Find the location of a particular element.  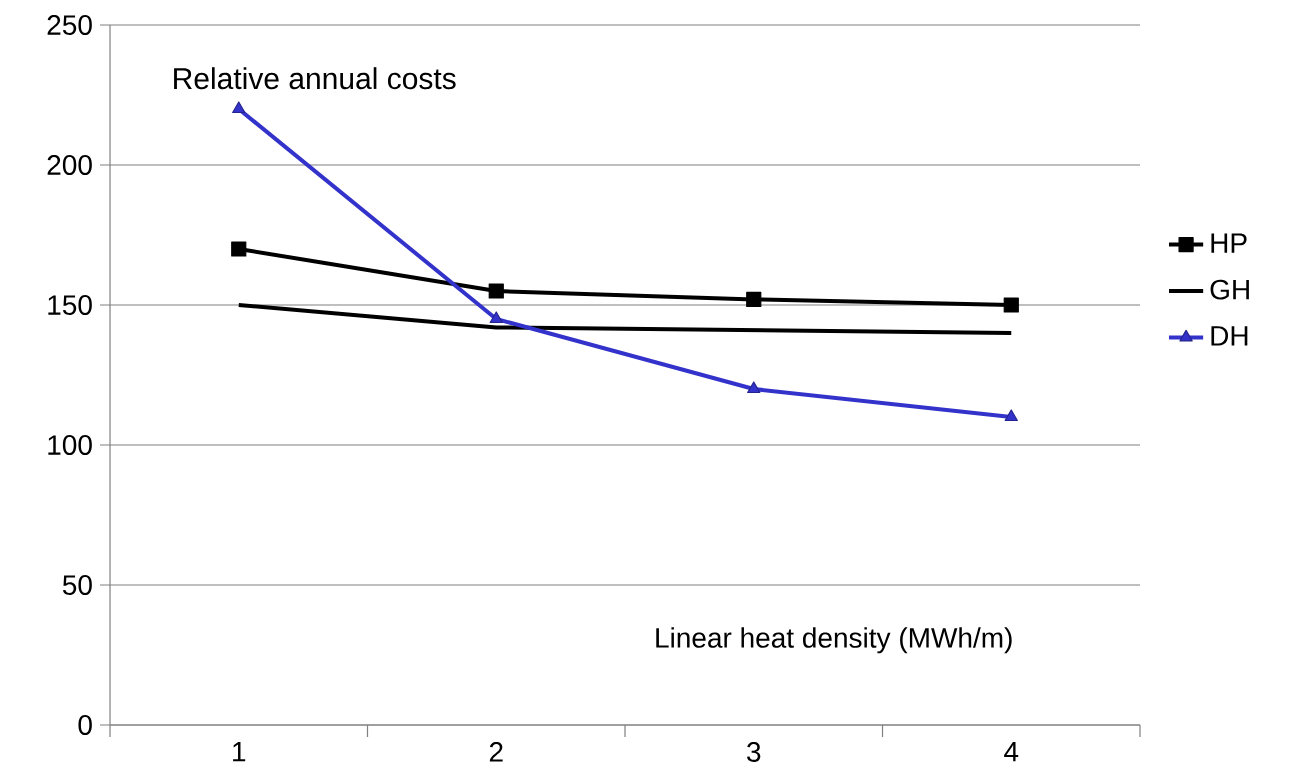

y-tick-label: 100 is located at coordinates (70, 445).